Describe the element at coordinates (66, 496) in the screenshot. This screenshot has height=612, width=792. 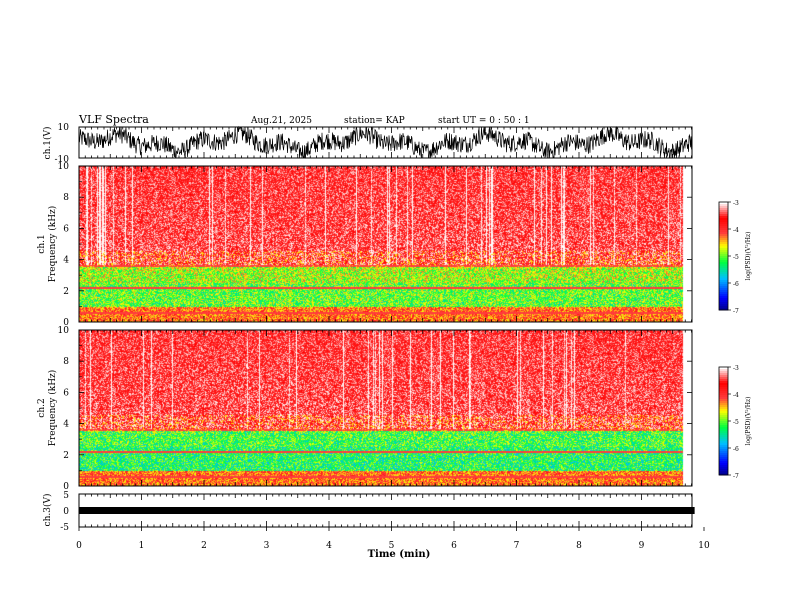
I see `ch3-ytick-top: 5` at that location.